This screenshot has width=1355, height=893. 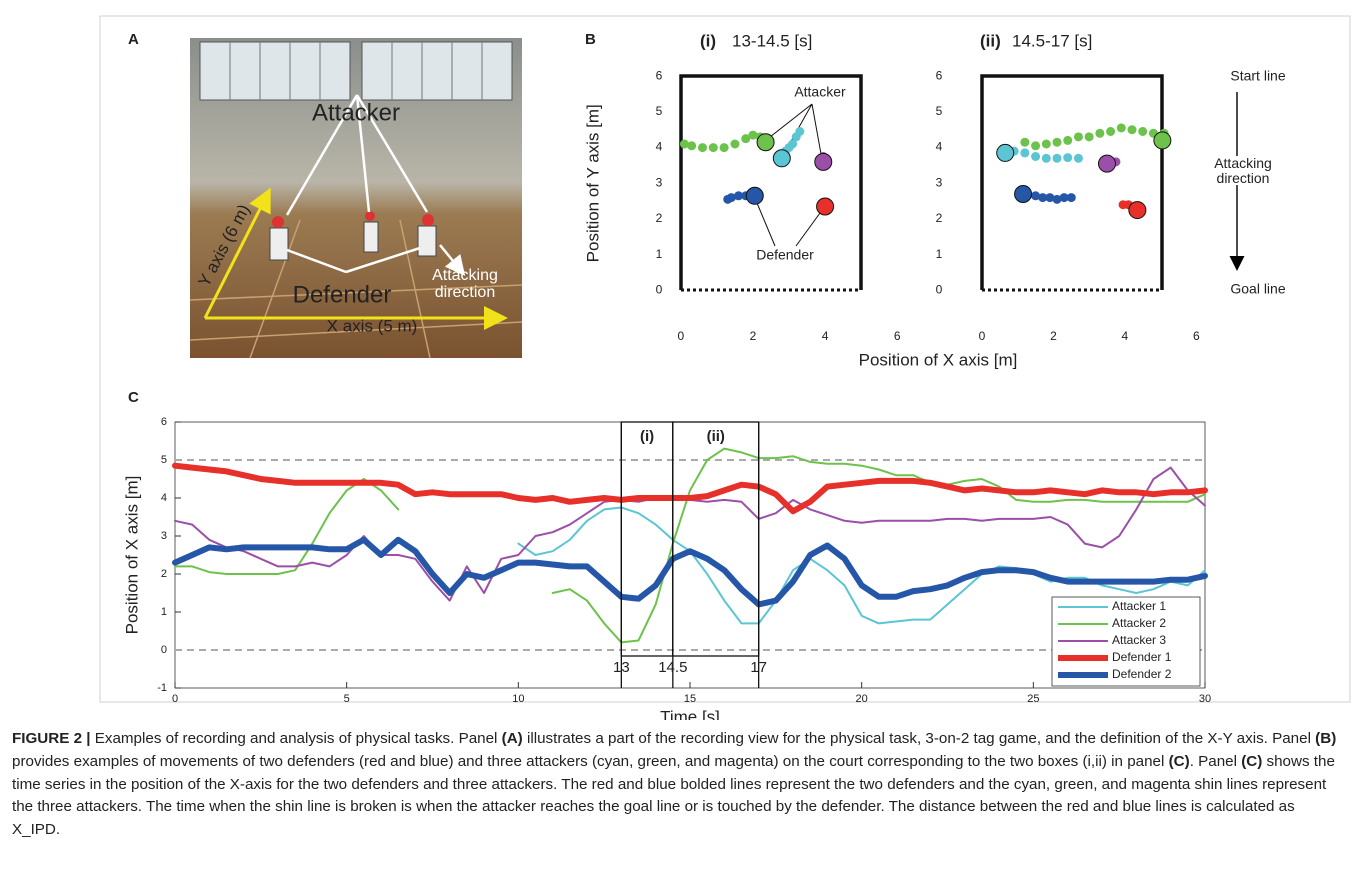 What do you see at coordinates (1142, 657) in the screenshot?
I see `legend-label: Defender 1` at bounding box center [1142, 657].